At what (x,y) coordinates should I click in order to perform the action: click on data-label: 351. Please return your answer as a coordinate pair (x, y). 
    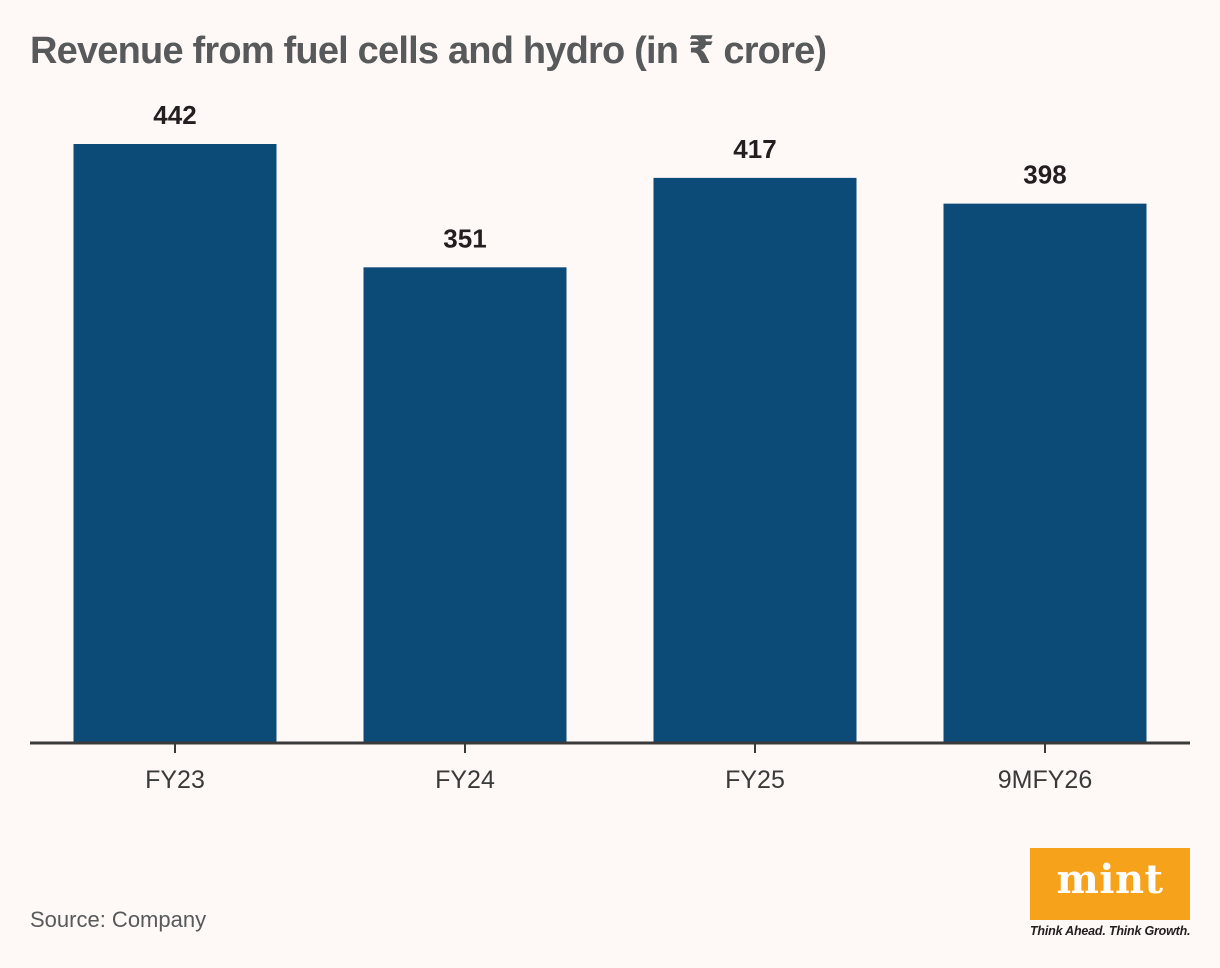
    Looking at the image, I should click on (464, 238).